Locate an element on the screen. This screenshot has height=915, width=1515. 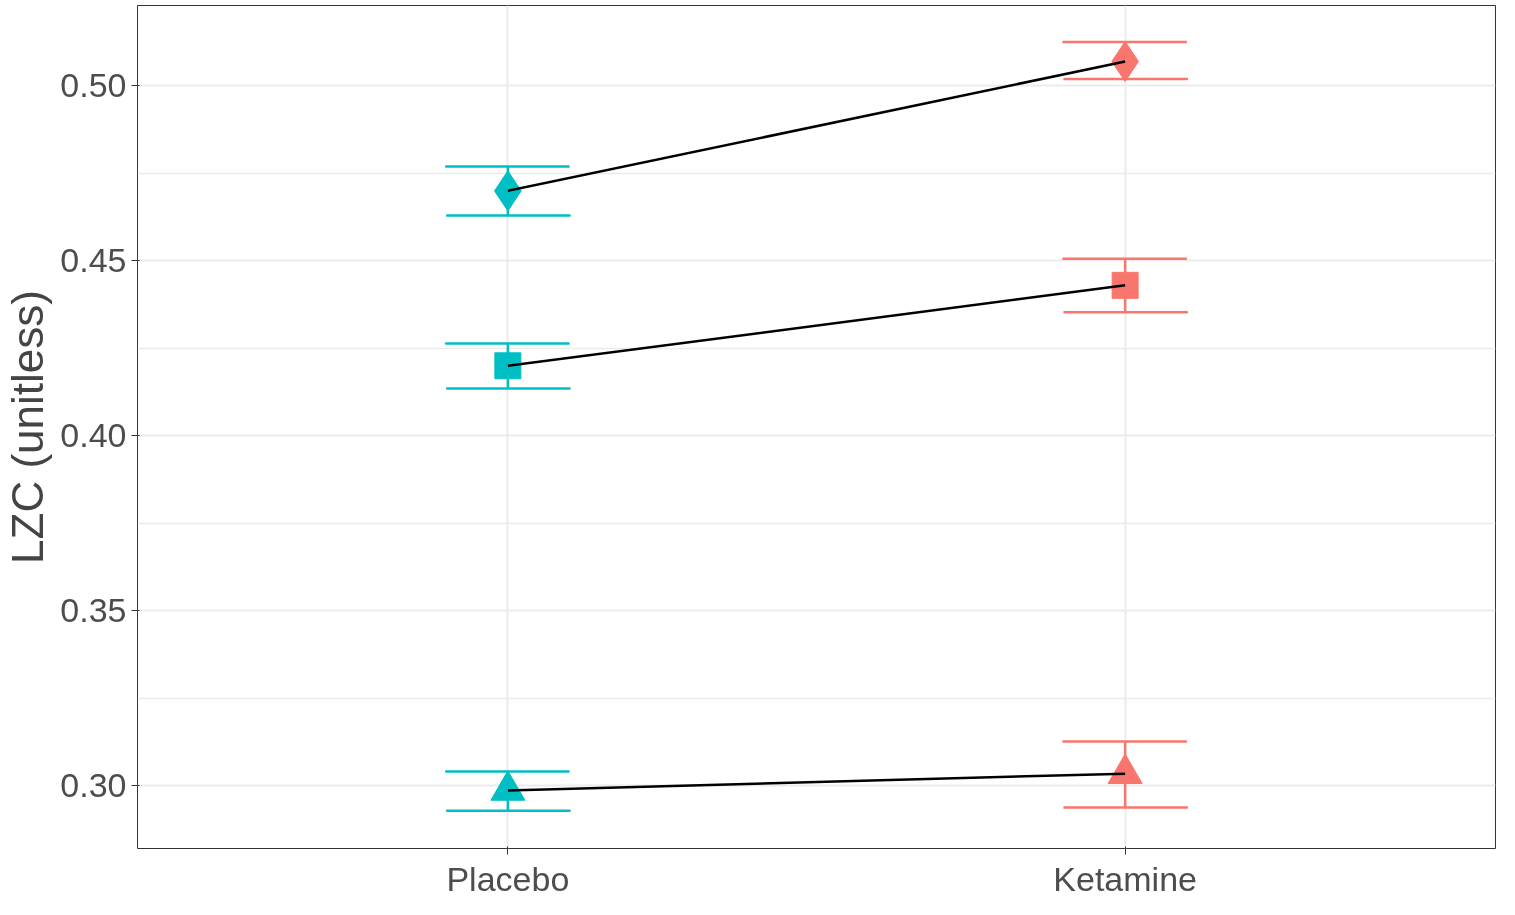
y-tick-label: 0.35 is located at coordinates (93, 610).